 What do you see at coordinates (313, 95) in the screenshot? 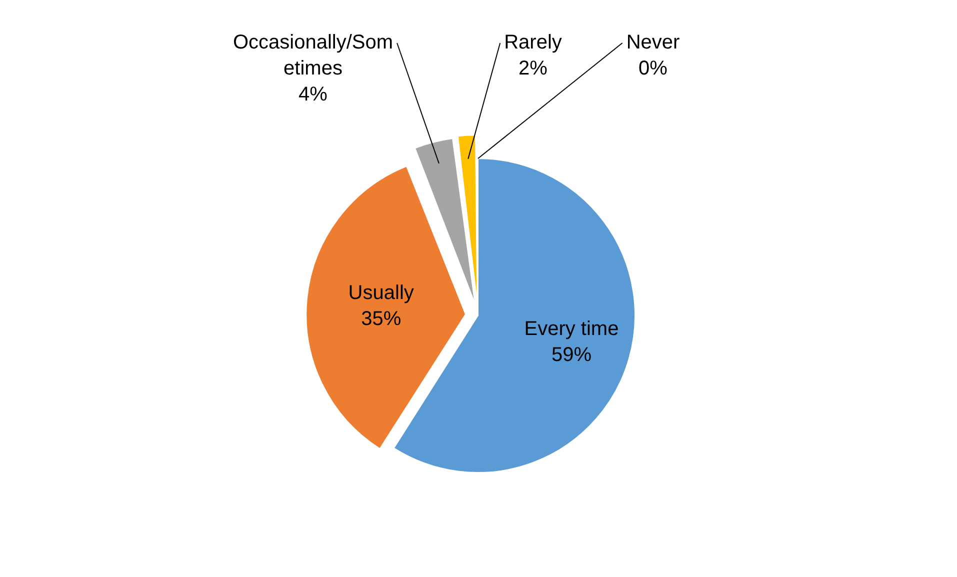
I see `data-label: 4%` at bounding box center [313, 95].